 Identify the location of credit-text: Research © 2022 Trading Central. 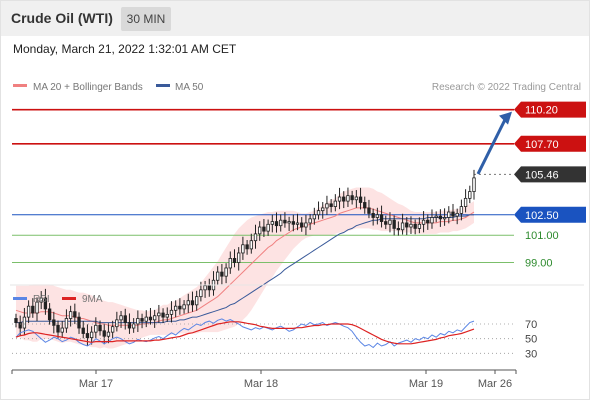
(506, 87).